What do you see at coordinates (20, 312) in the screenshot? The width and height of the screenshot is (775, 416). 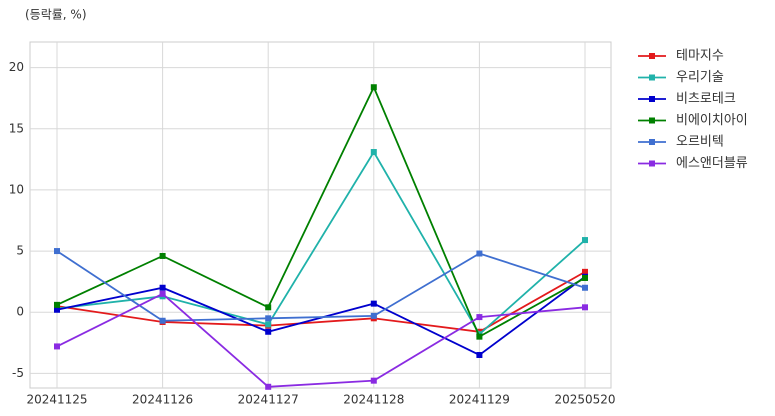 I see `y-tick-label: 0` at bounding box center [20, 312].